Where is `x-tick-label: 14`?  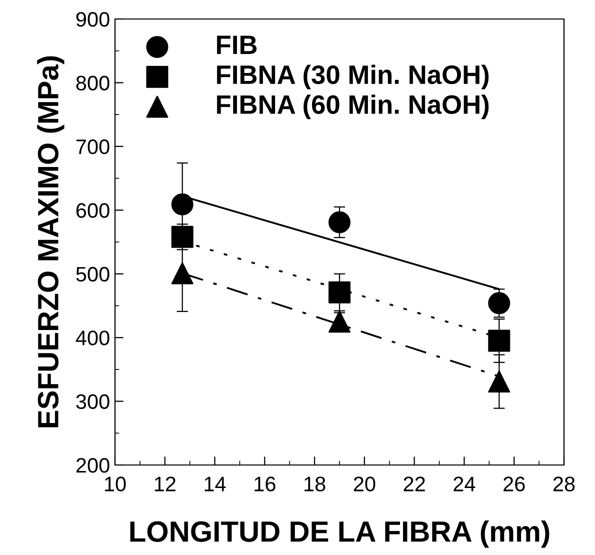 x-tick-label: 14 is located at coordinates (215, 484).